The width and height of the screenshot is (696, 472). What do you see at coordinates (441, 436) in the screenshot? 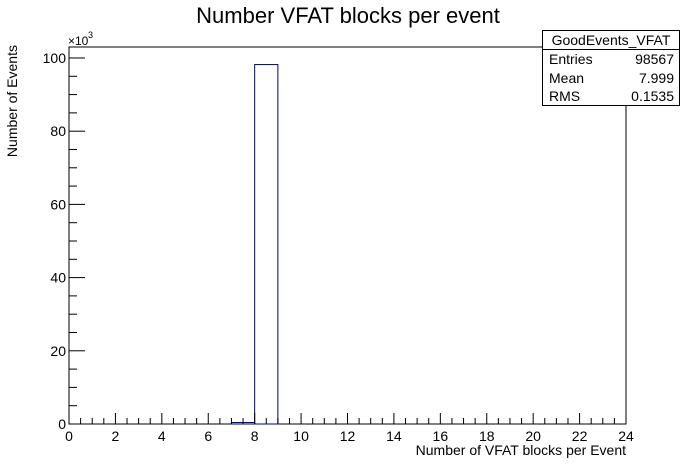
I see `x-tick-label: 16` at bounding box center [441, 436].